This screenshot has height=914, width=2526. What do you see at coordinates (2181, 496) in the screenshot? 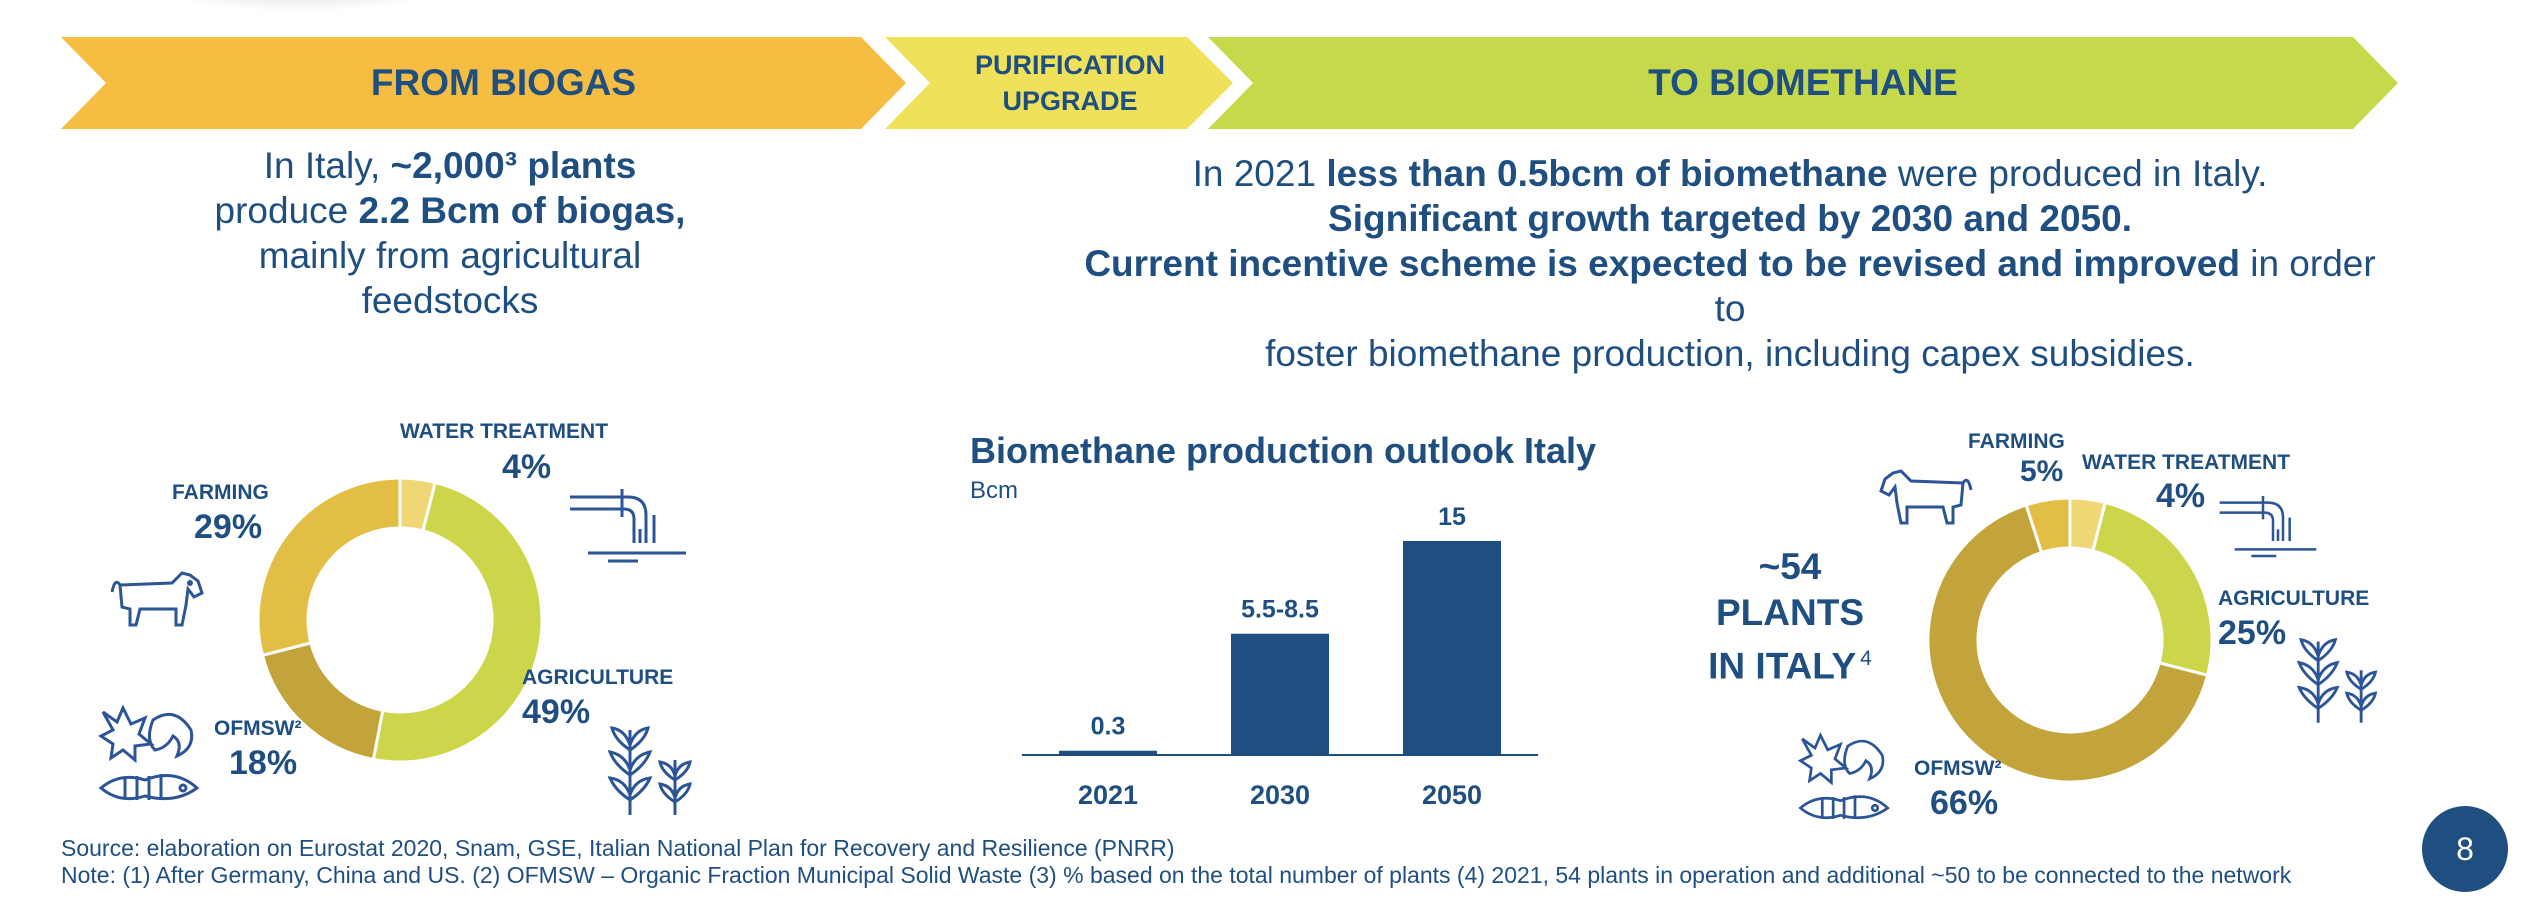
I see `right-water-pct: 4%` at bounding box center [2181, 496].